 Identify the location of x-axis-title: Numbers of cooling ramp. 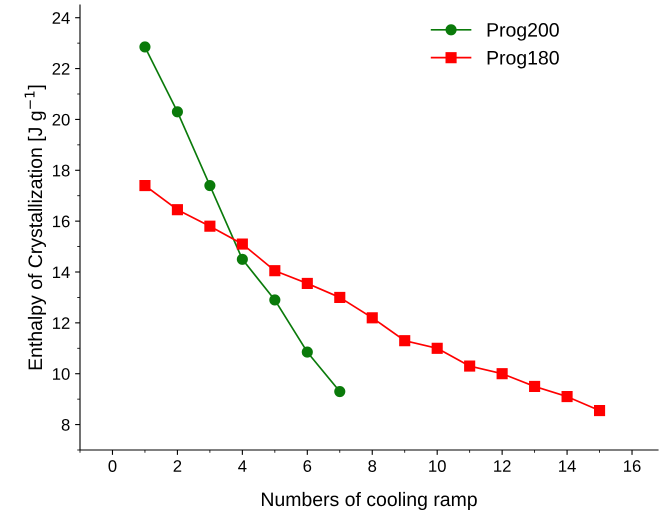
(369, 501).